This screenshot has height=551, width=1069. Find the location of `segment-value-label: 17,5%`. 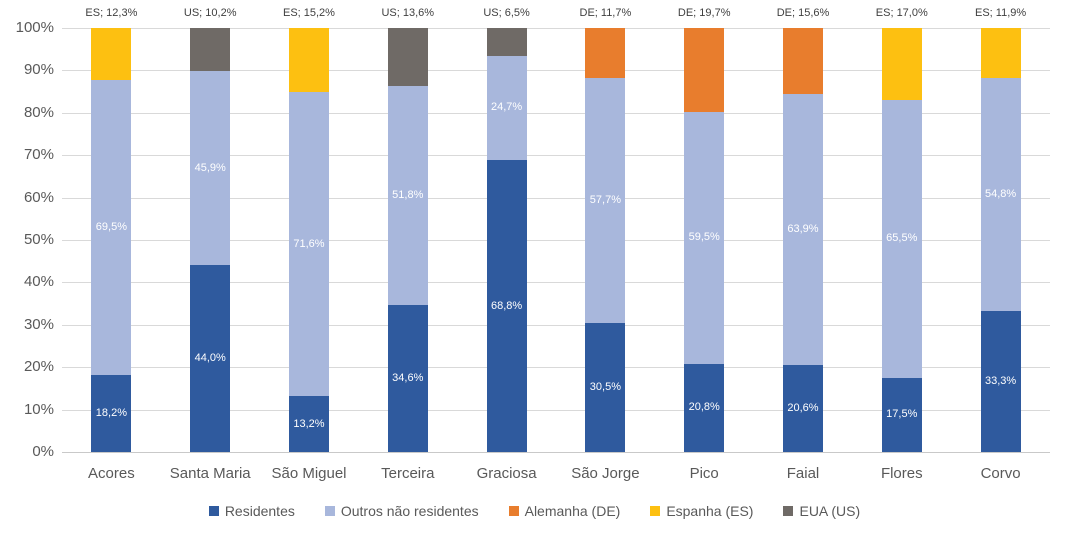

segment-value-label: 17,5% is located at coordinates (902, 414).